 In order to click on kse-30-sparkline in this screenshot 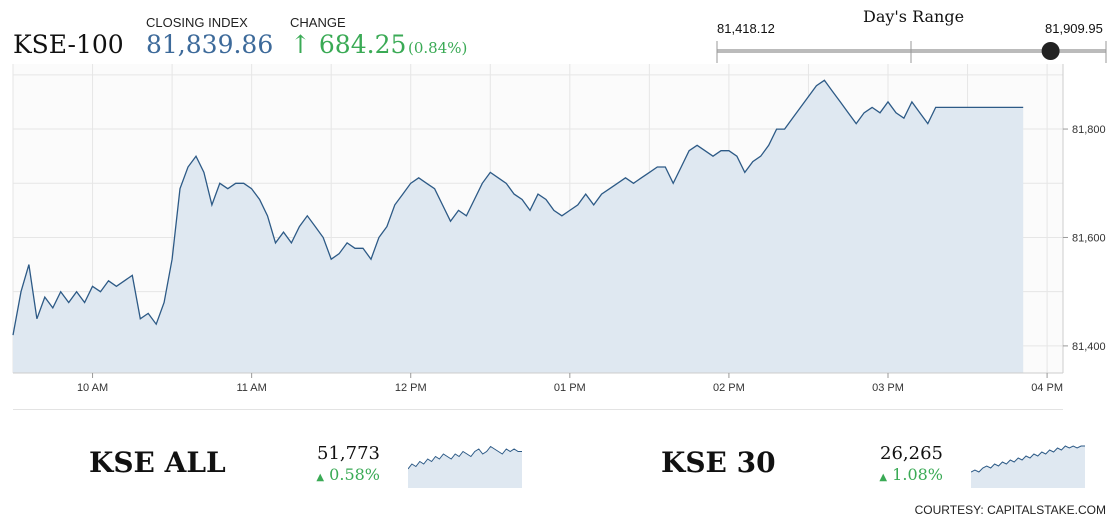, I will do `click(1028, 466)`.